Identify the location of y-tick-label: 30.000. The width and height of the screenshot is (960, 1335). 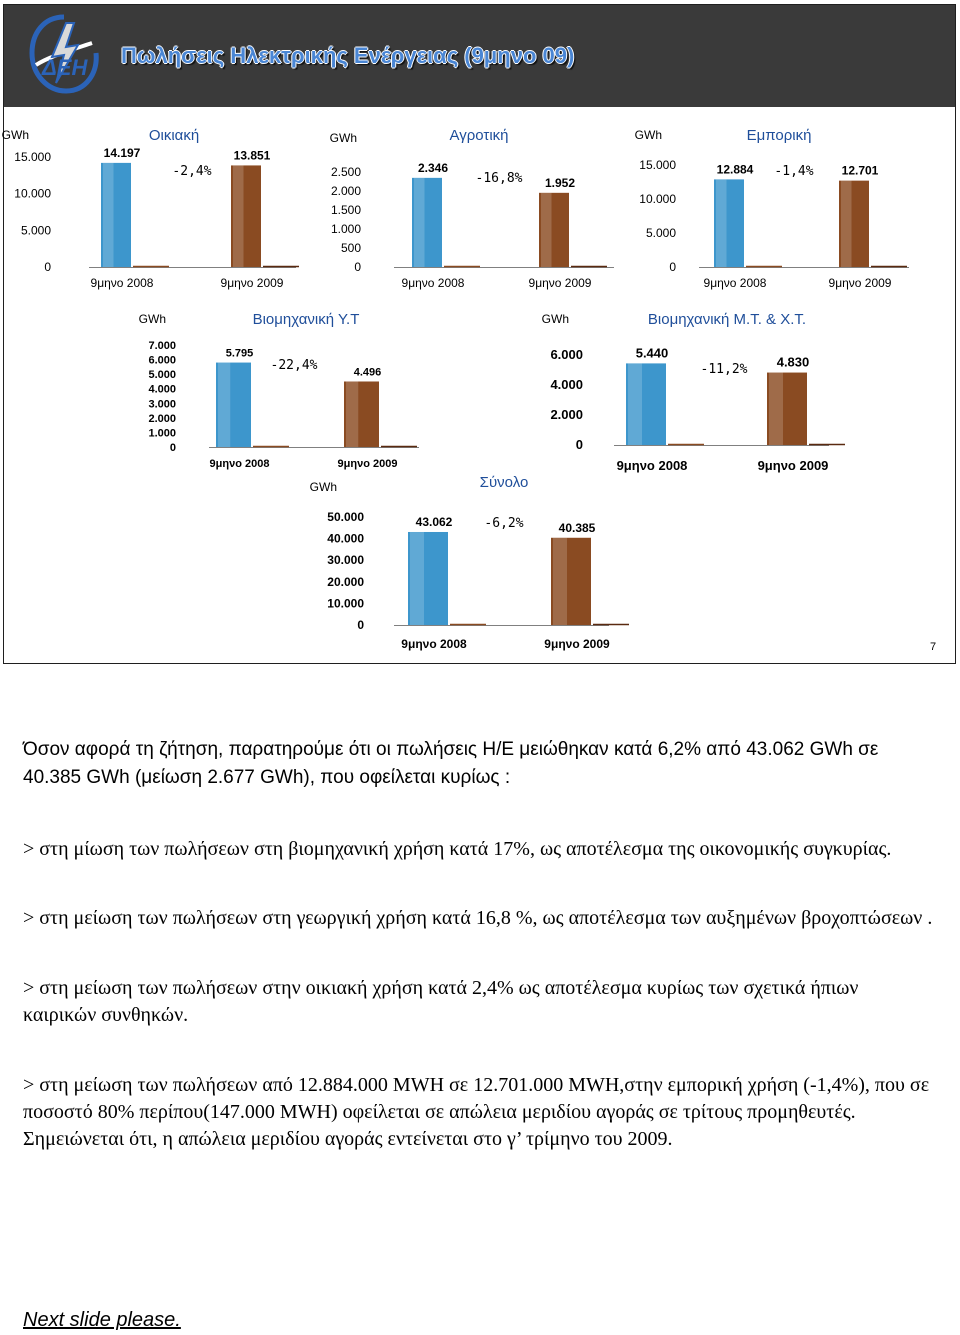
(345, 560).